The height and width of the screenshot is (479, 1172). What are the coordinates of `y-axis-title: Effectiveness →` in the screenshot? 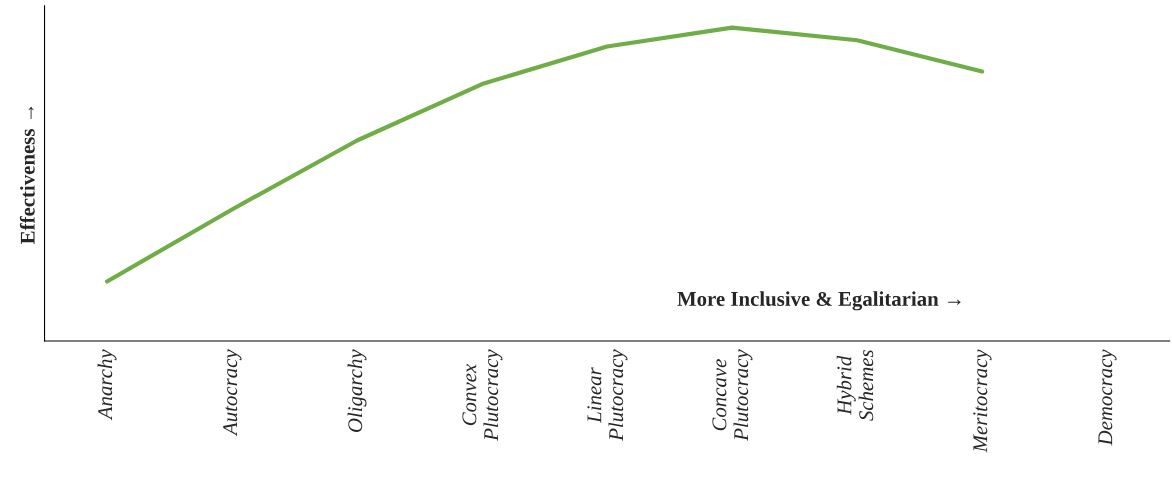 It's located at (27, 175).